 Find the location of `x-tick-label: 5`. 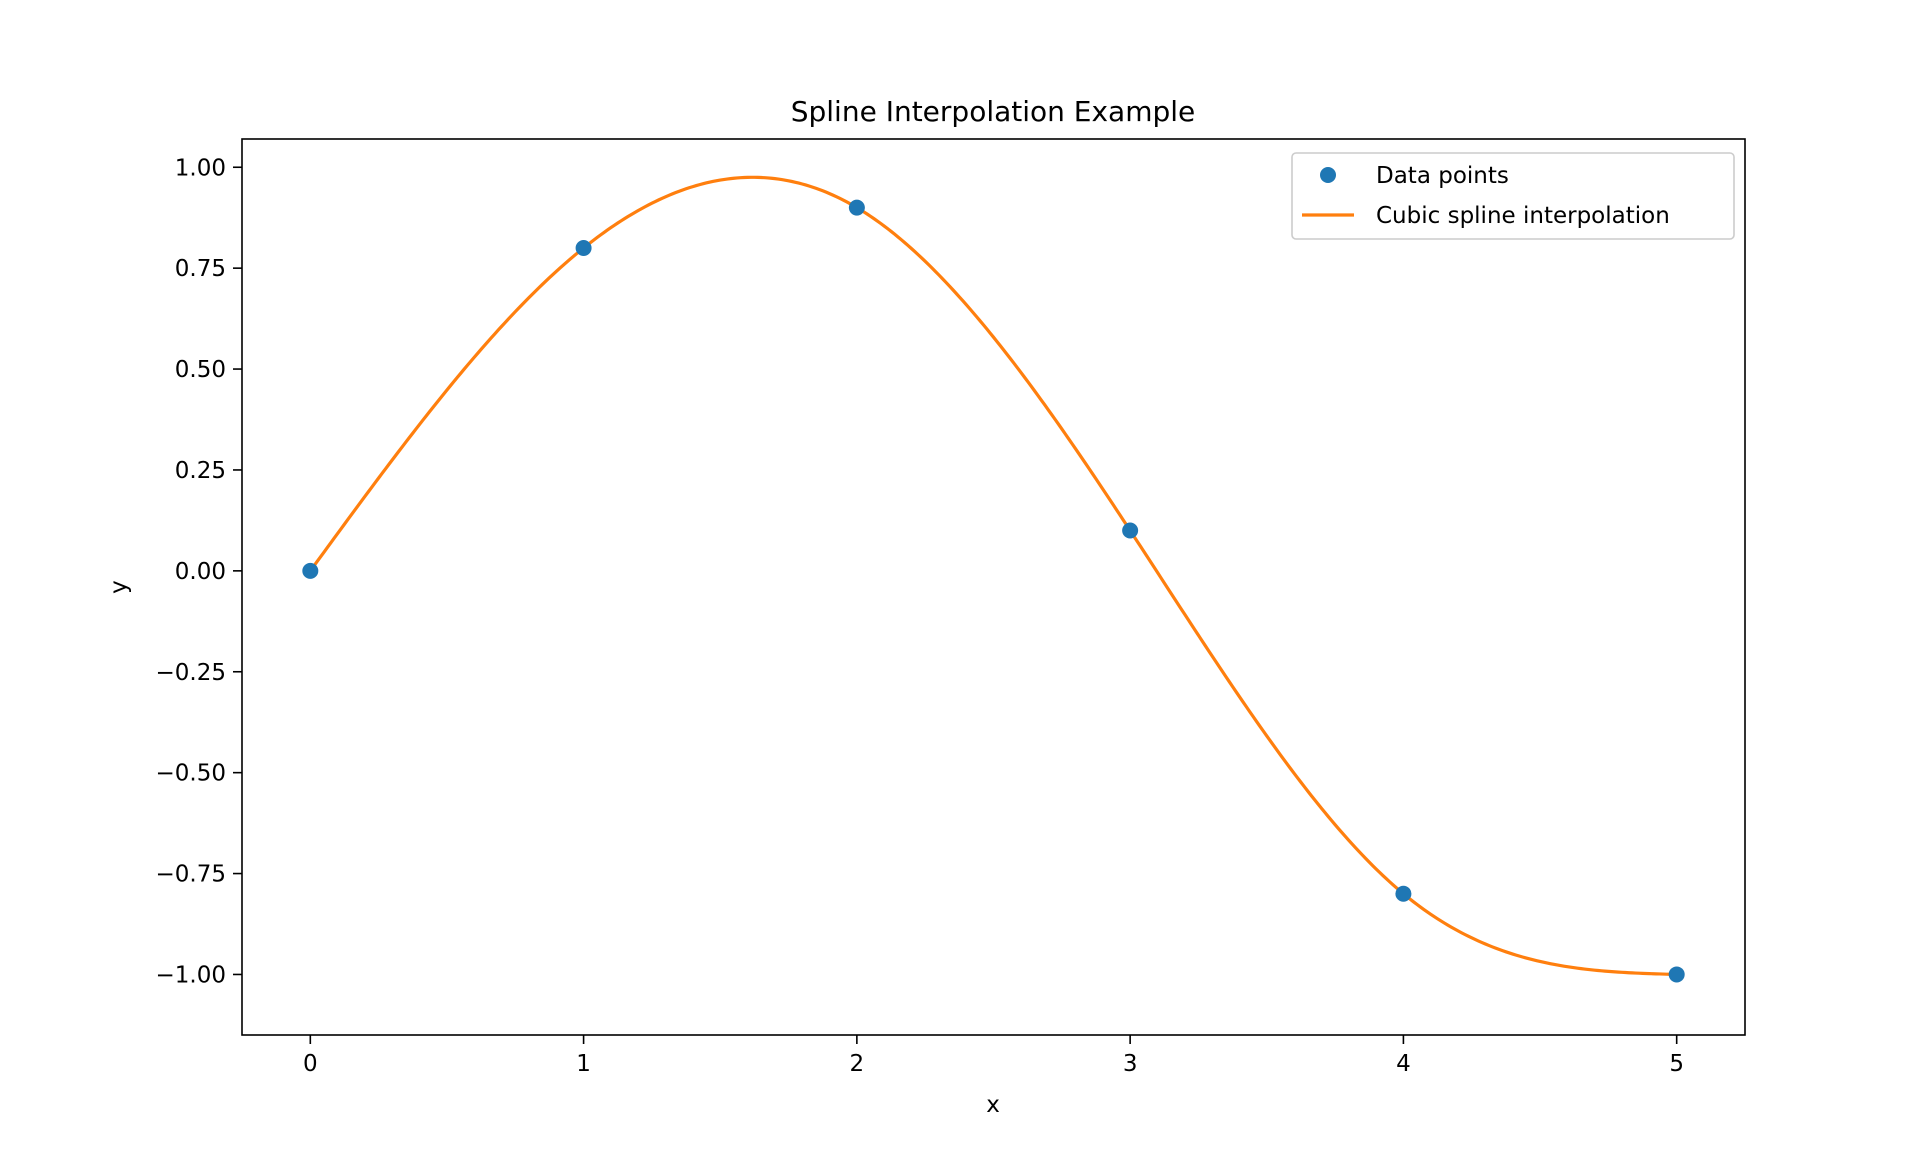

x-tick-label: 5 is located at coordinates (1676, 1064).